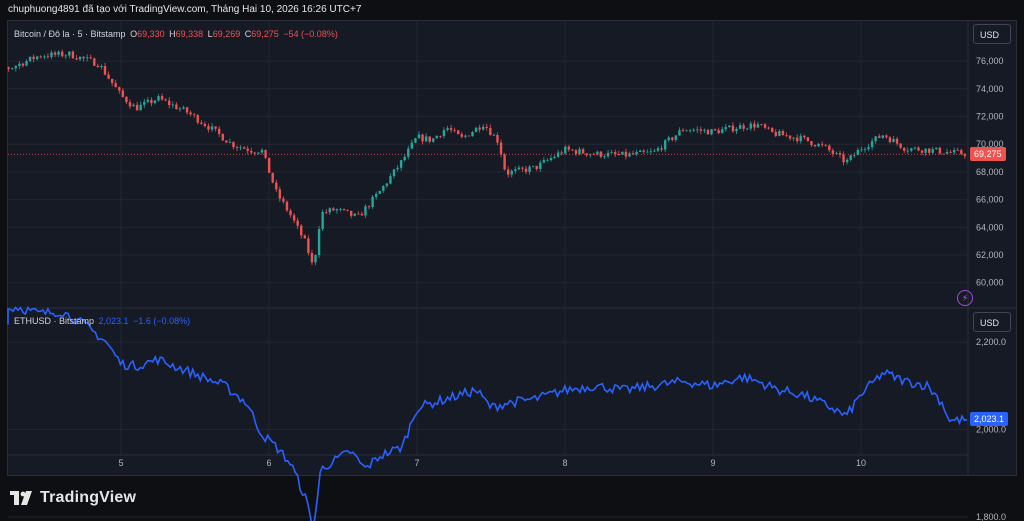  What do you see at coordinates (113, 321) in the screenshot?
I see `eth-value: 2,023.1` at bounding box center [113, 321].